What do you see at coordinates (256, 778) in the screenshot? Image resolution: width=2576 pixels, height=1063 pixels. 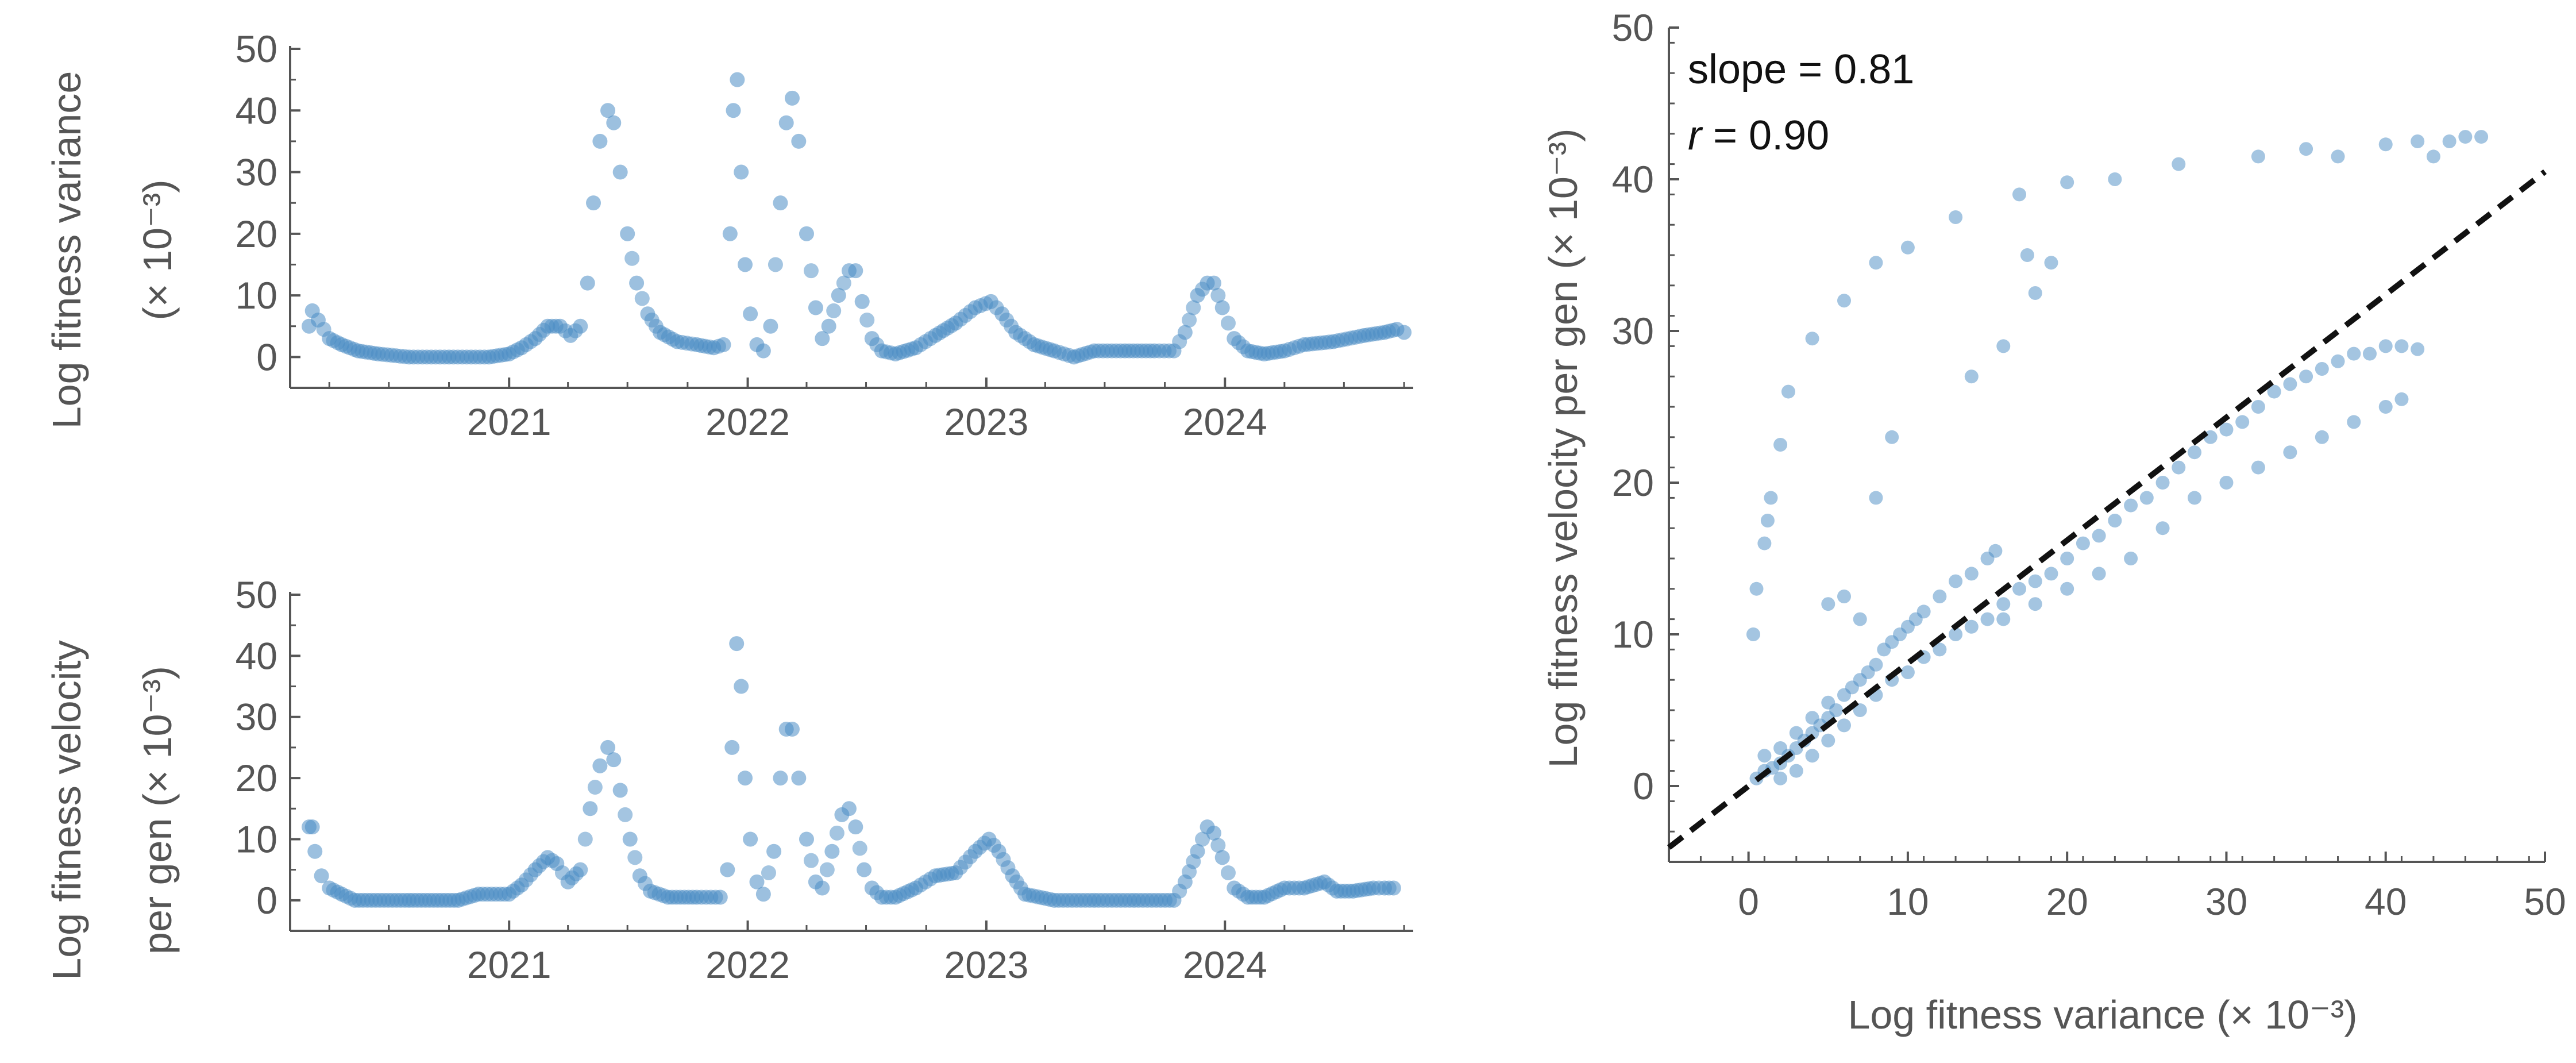 I see `y-tick-label: 20` at bounding box center [256, 778].